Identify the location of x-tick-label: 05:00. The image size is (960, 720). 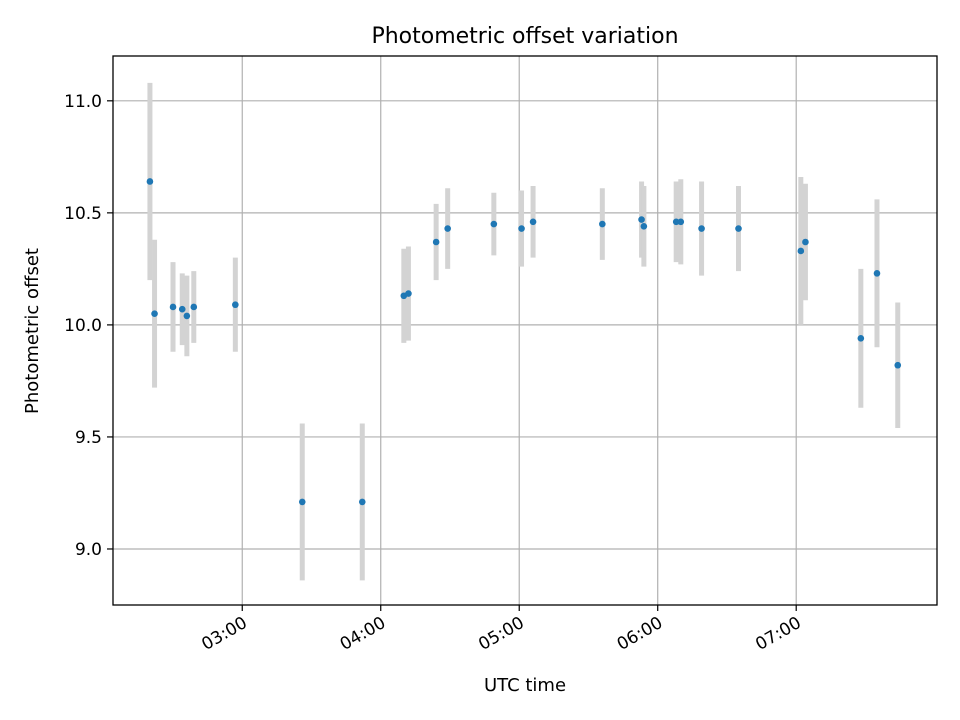
(501, 634).